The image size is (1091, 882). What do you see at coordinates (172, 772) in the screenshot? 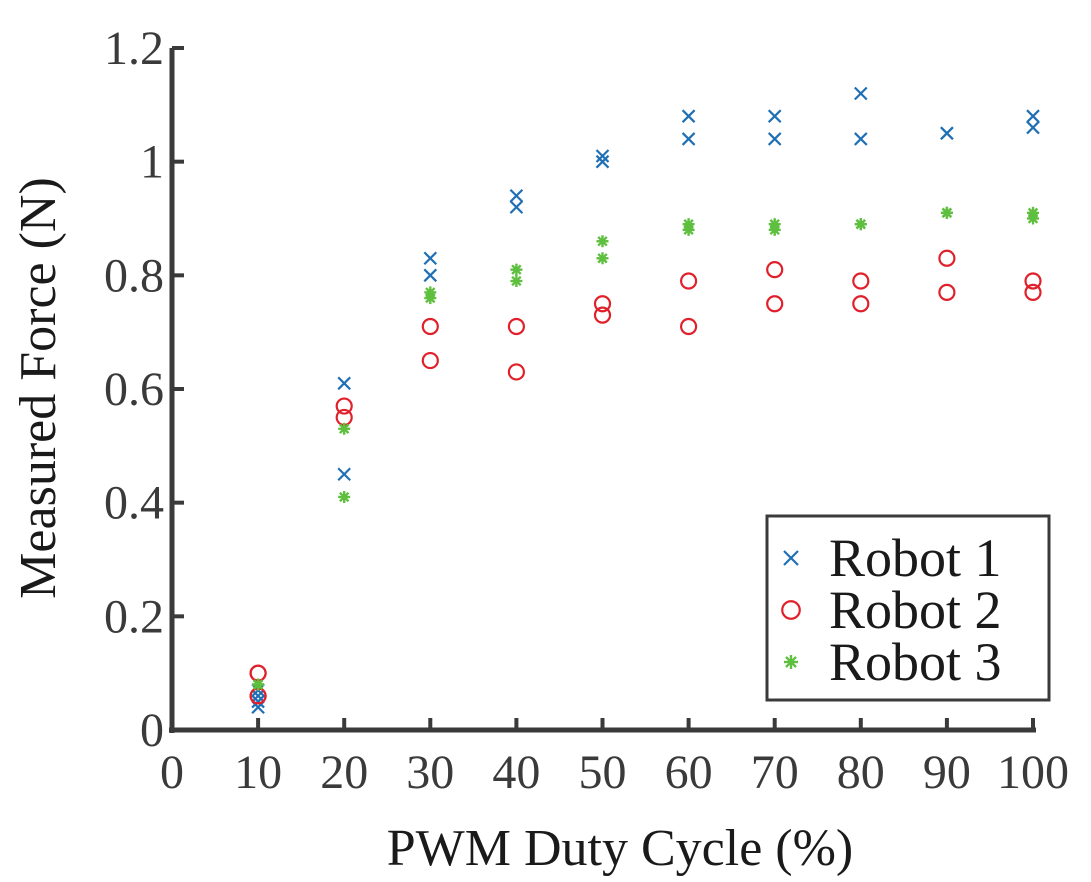
I see `x-tick-label: 0` at bounding box center [172, 772].